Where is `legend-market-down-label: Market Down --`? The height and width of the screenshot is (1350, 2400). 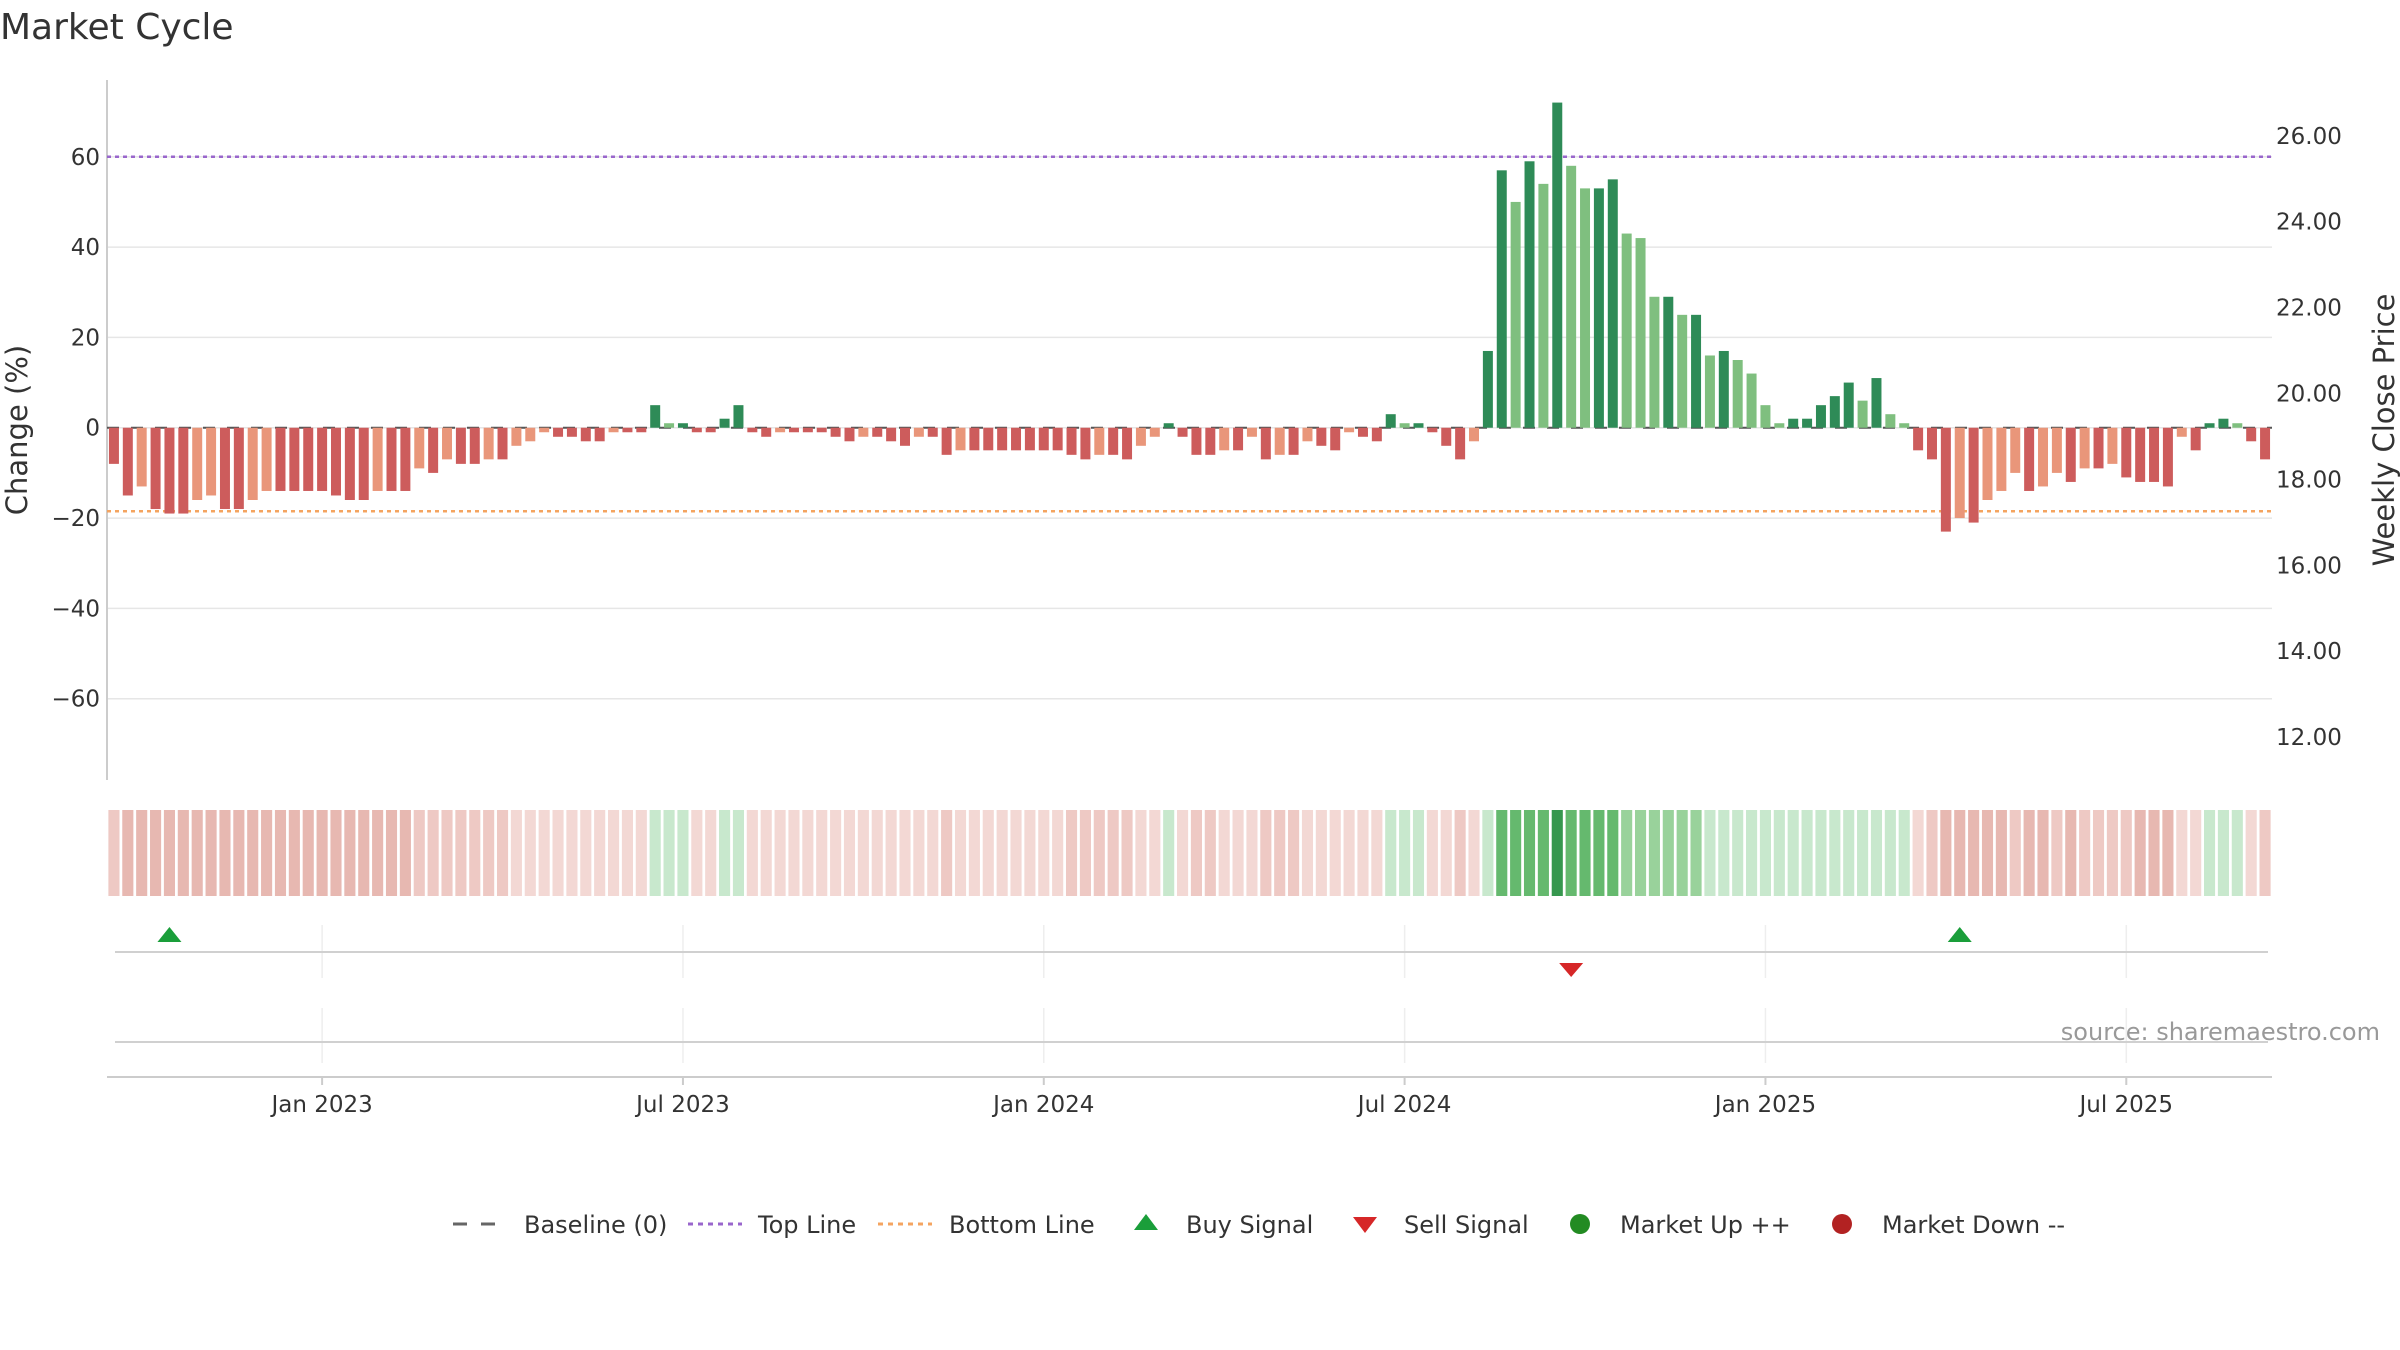 legend-market-down-label: Market Down -- is located at coordinates (1973, 1225).